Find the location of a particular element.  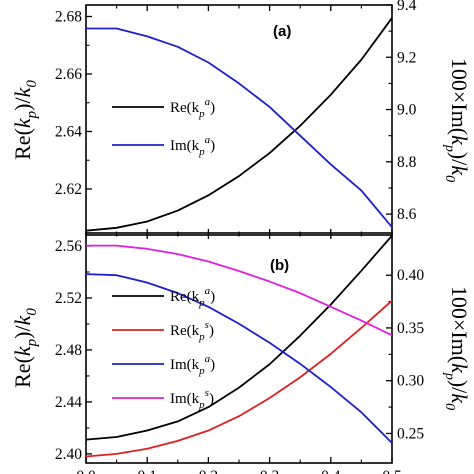

panel-tag: (b) is located at coordinates (279, 265).